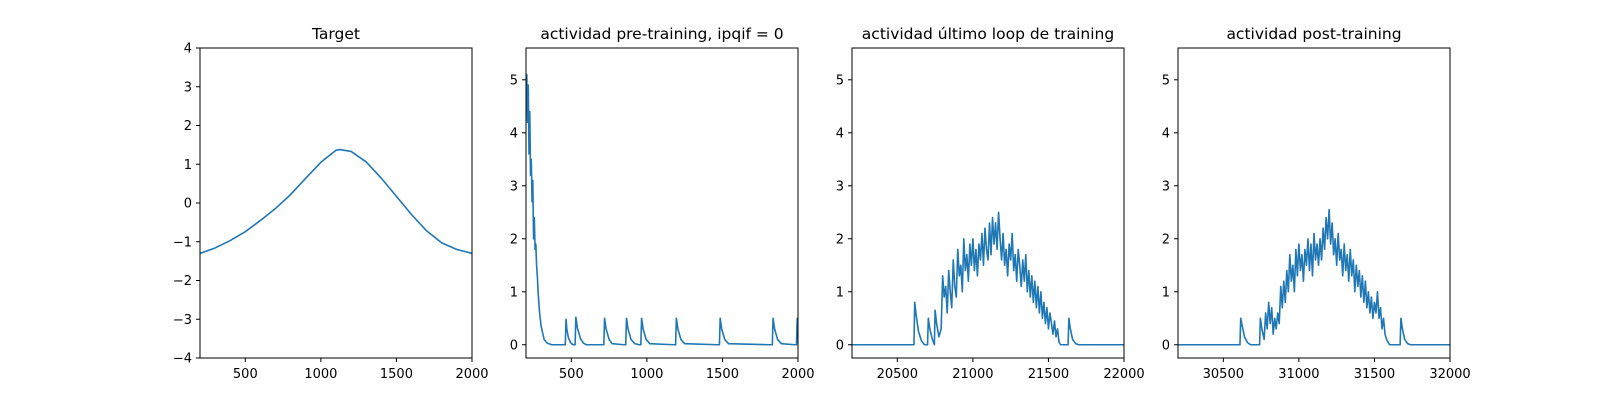  I want to click on x-tick-label: 32000, so click(1449, 374).